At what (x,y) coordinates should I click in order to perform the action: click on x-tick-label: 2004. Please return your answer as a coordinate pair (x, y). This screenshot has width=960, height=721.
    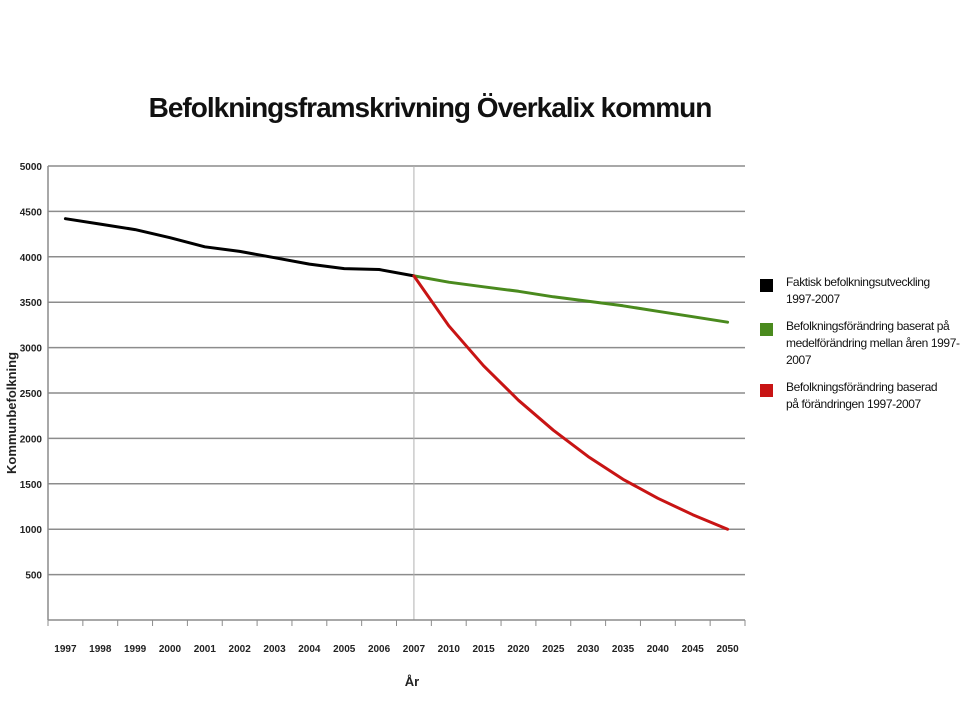
    Looking at the image, I should click on (309, 649).